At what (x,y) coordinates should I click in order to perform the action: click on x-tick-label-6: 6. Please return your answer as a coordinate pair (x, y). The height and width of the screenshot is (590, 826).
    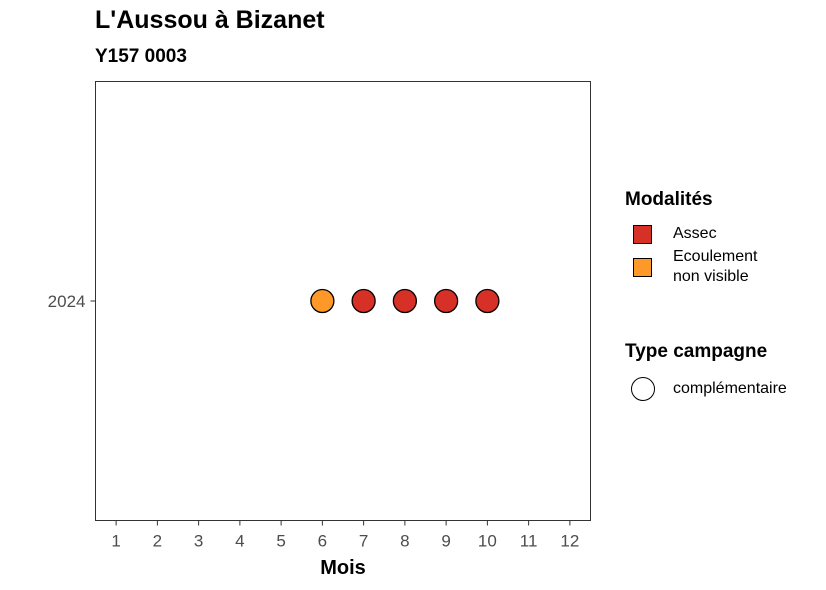
    Looking at the image, I should click on (322, 541).